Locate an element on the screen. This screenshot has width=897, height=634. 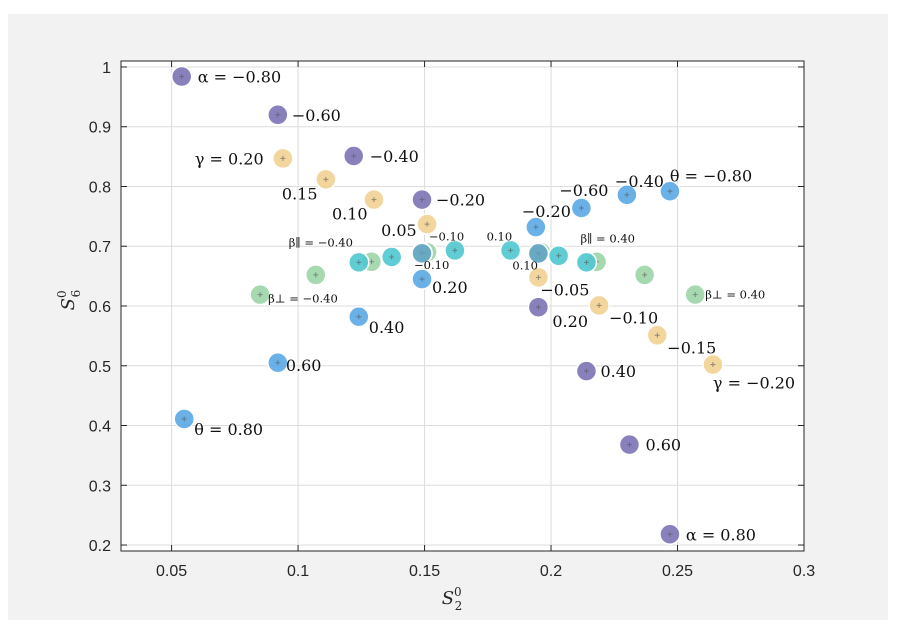
x-tick-label: 0.25 is located at coordinates (677, 571).